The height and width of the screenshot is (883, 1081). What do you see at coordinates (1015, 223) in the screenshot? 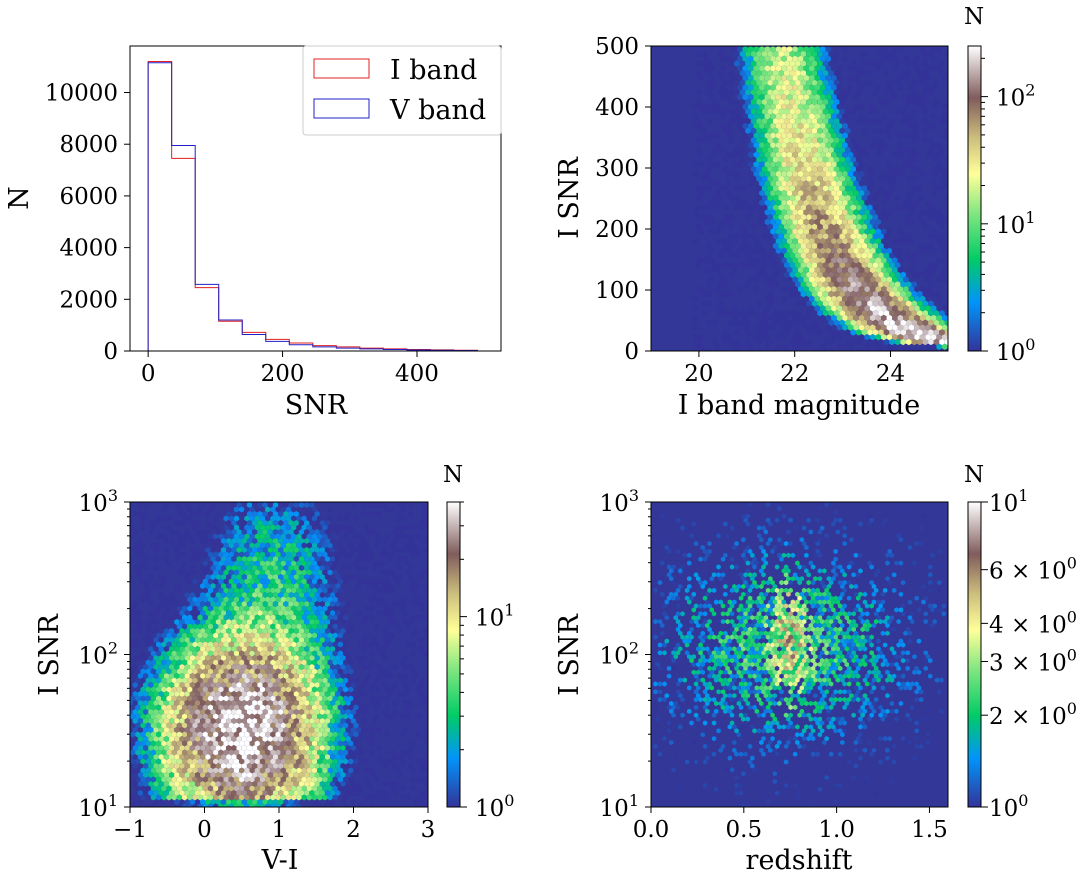
I see `mag-cb-tick-label: 10¹` at bounding box center [1015, 223].